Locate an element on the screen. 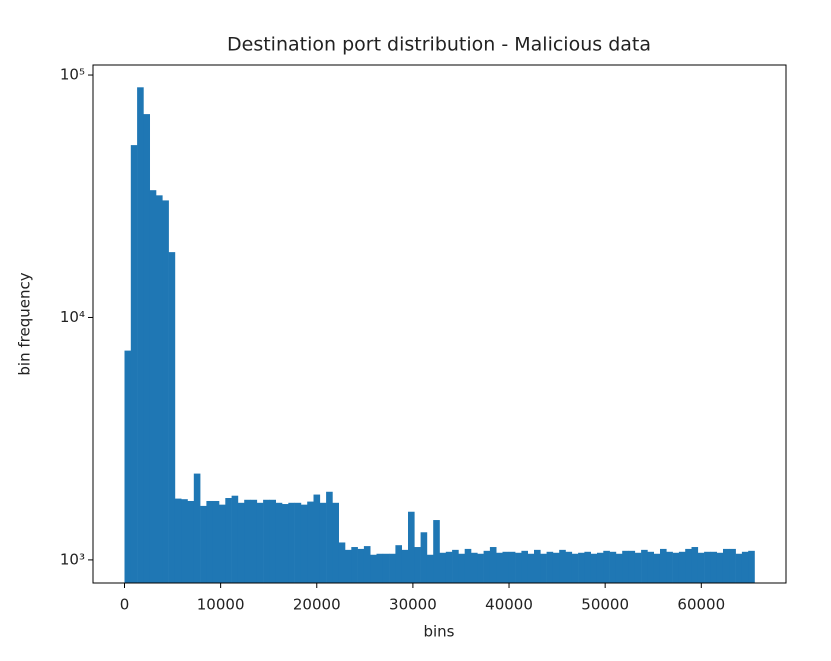 Image resolution: width=831 pixels, height=661 pixels. x-tick-label: 20000 is located at coordinates (317, 605).